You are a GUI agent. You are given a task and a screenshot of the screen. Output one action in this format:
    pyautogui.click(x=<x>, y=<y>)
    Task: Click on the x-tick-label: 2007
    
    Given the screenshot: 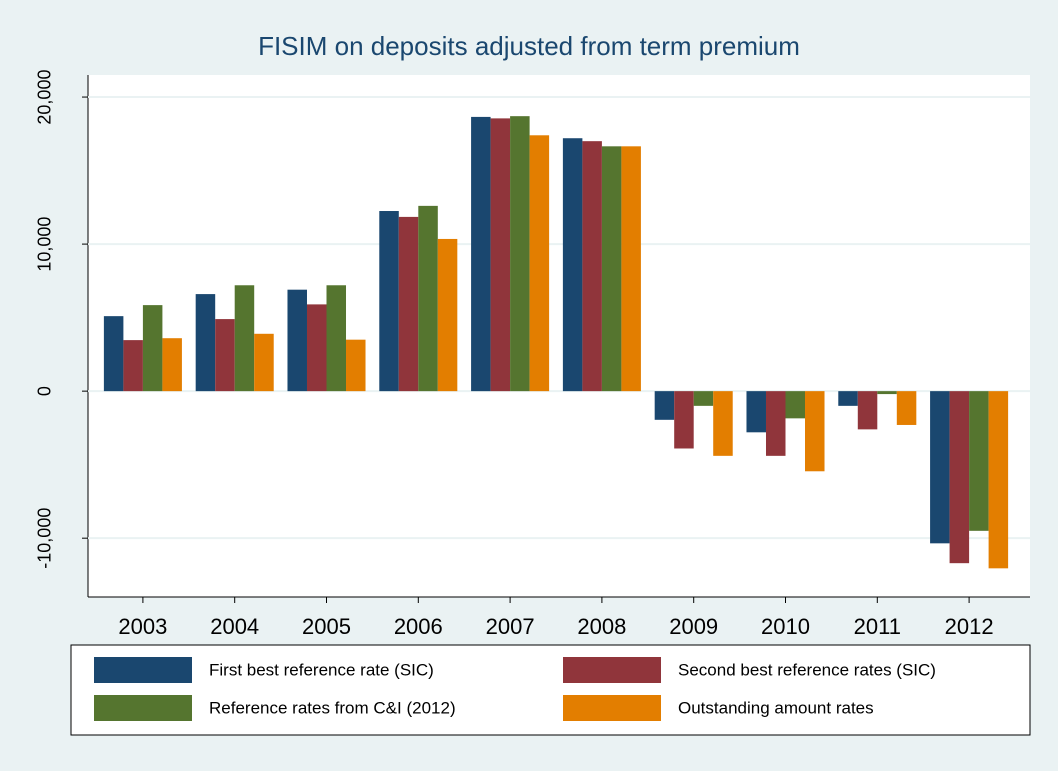 What is the action you would take?
    pyautogui.click(x=510, y=626)
    